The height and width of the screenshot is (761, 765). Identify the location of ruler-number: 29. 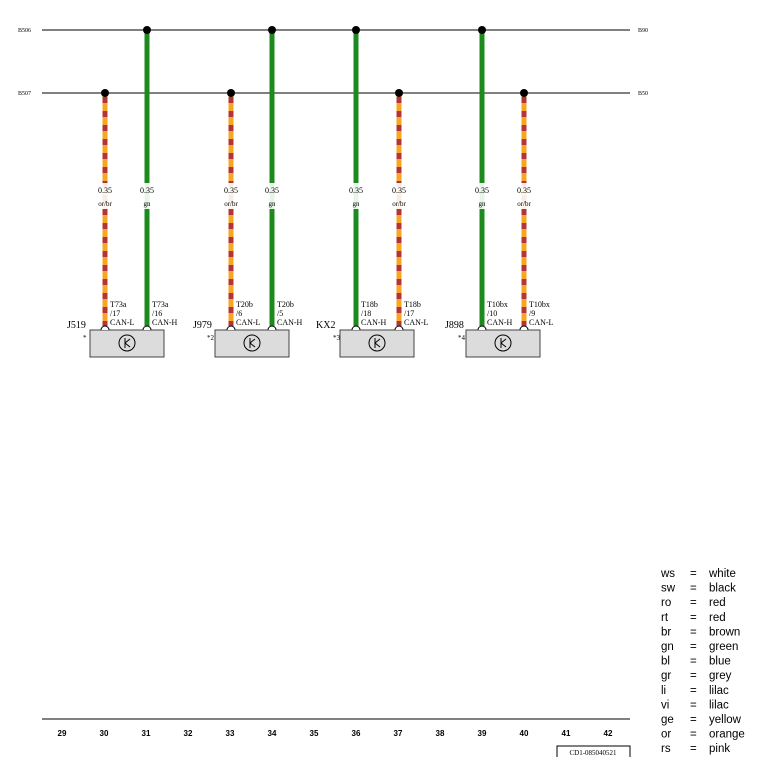
(62, 733).